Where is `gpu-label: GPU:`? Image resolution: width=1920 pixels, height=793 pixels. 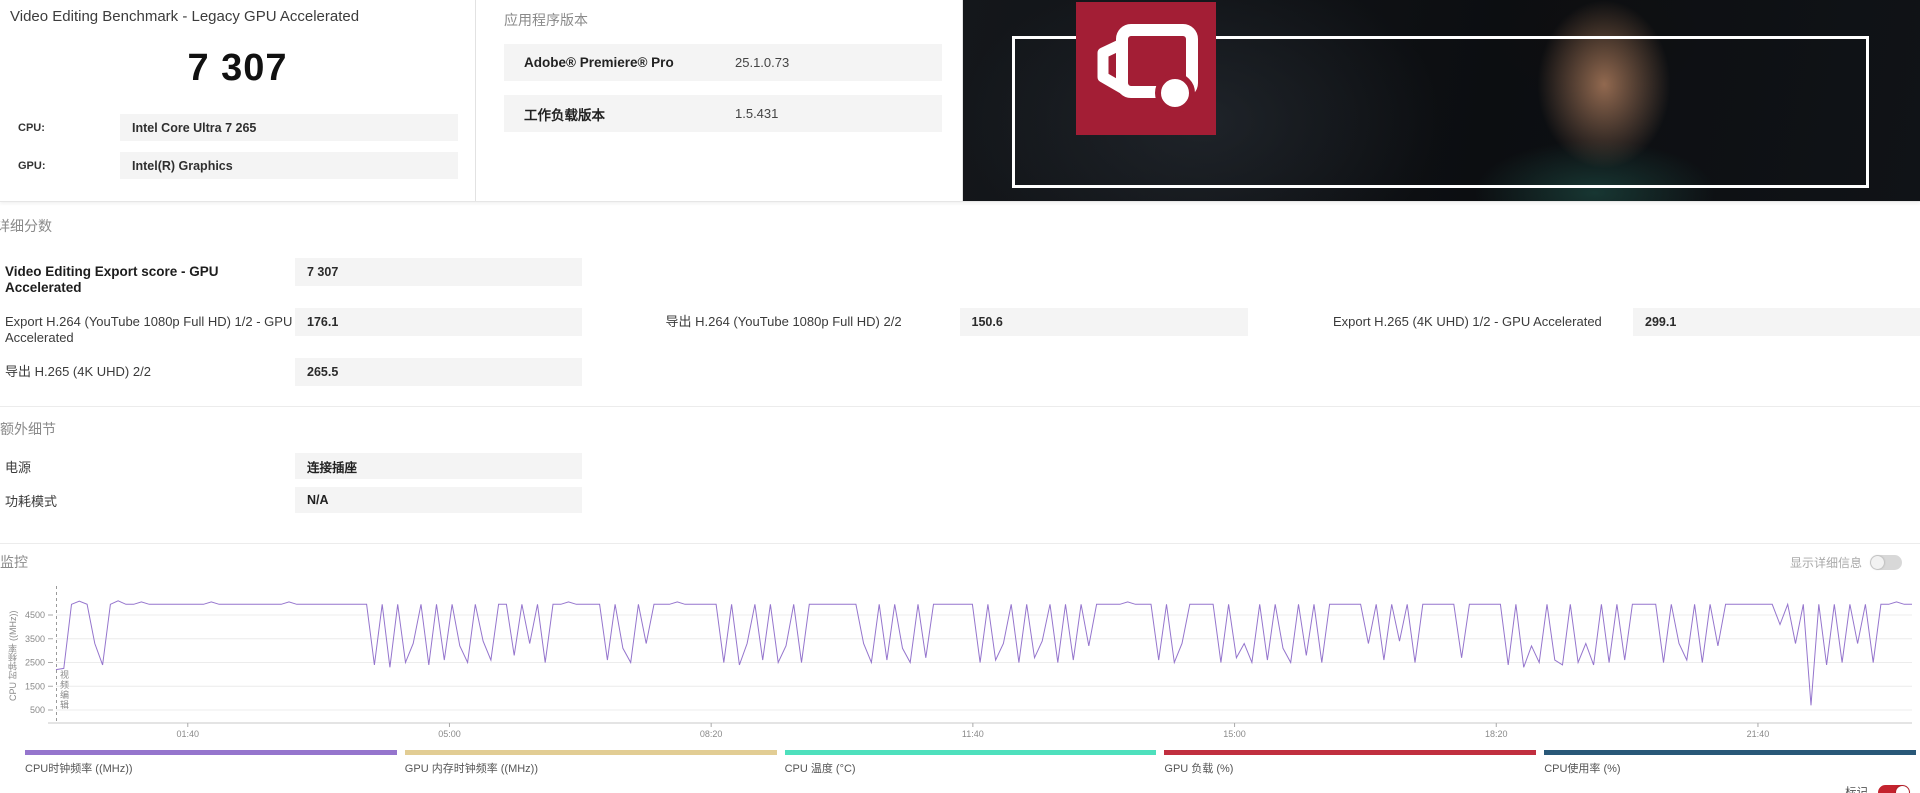 gpu-label: GPU: is located at coordinates (32, 165).